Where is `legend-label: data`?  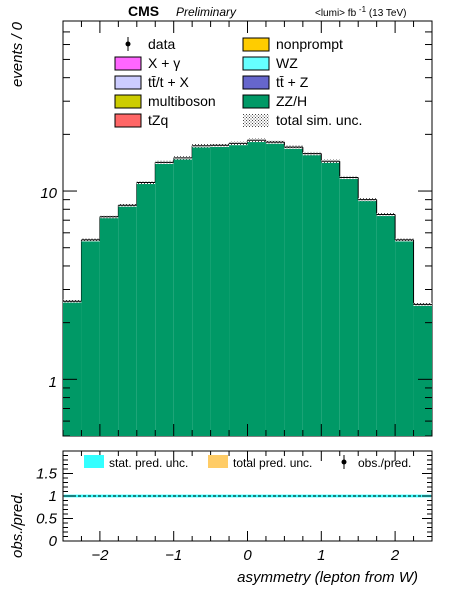
legend-label: data is located at coordinates (161, 44).